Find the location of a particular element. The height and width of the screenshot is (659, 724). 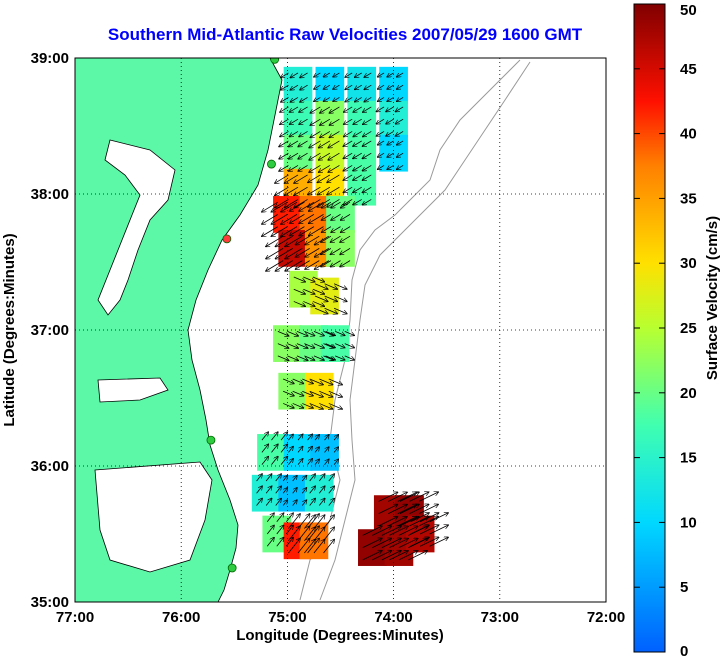

colorbar-label: Surface Velocity (cm/s) is located at coordinates (712, 298).